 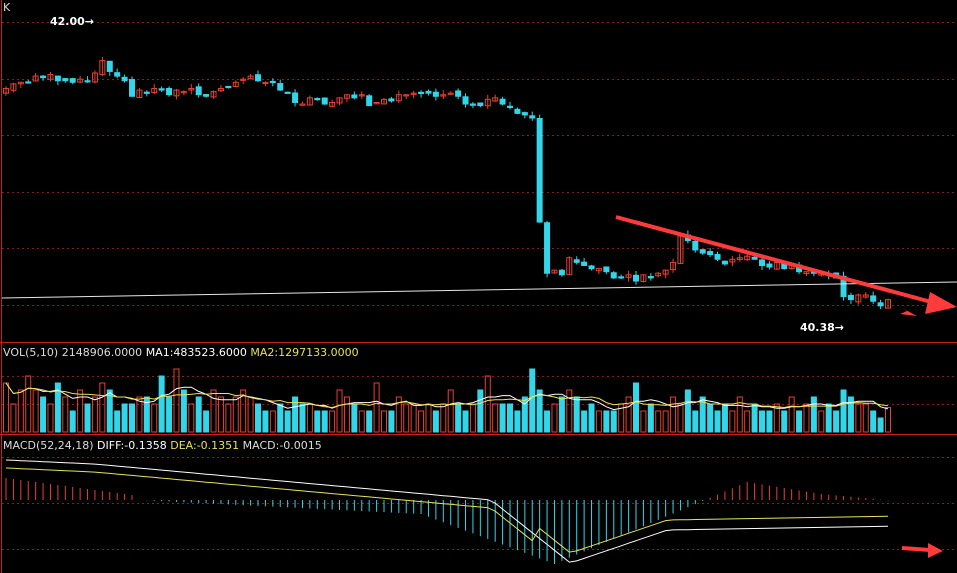 I want to click on macd-value: MACD:-0.0015, so click(x=282, y=445).